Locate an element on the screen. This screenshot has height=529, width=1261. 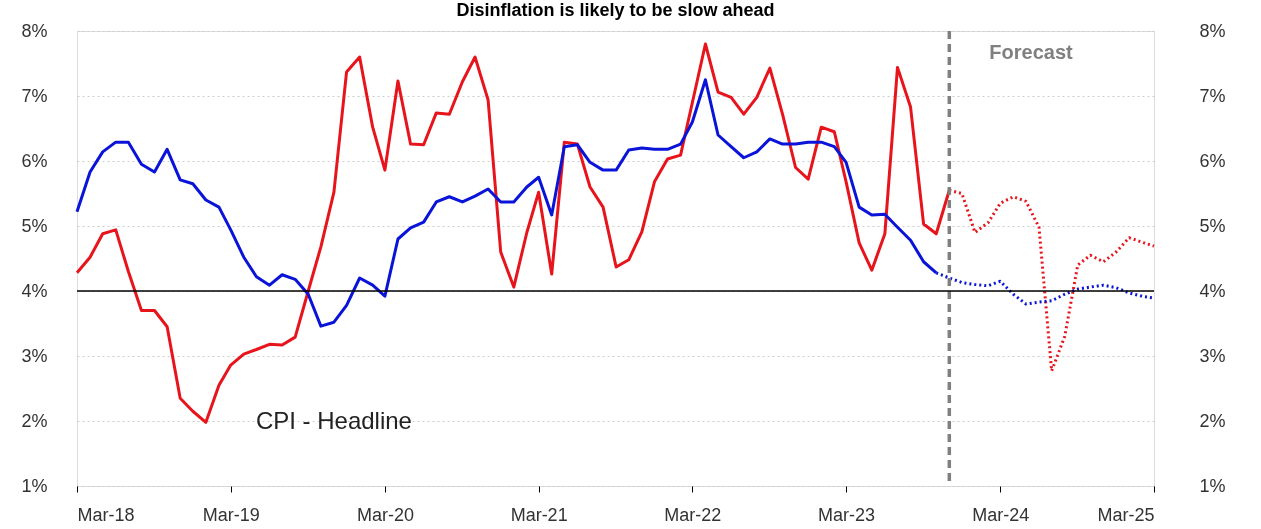
x-tick-label: Mar-25 is located at coordinates (1126, 514).